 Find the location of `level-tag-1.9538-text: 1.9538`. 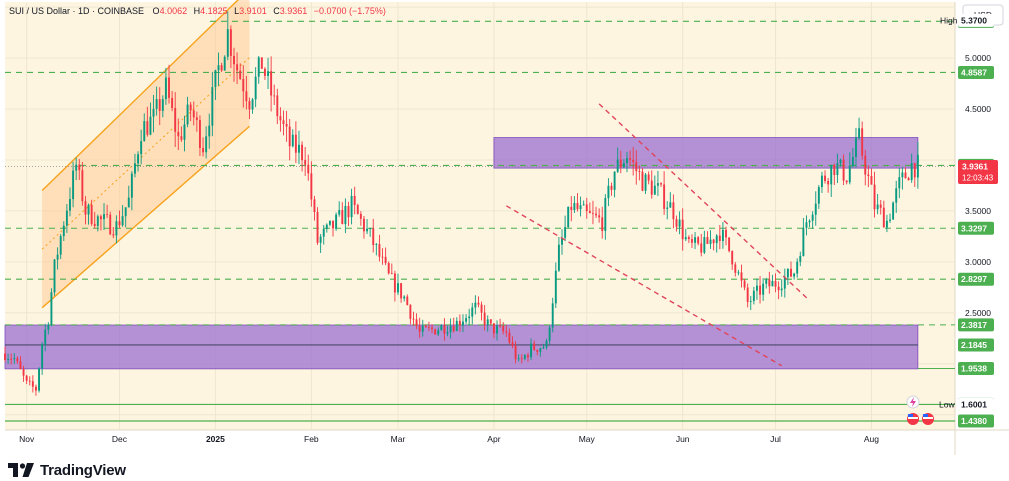

level-tag-1.9538-text: 1.9538 is located at coordinates (974, 368).